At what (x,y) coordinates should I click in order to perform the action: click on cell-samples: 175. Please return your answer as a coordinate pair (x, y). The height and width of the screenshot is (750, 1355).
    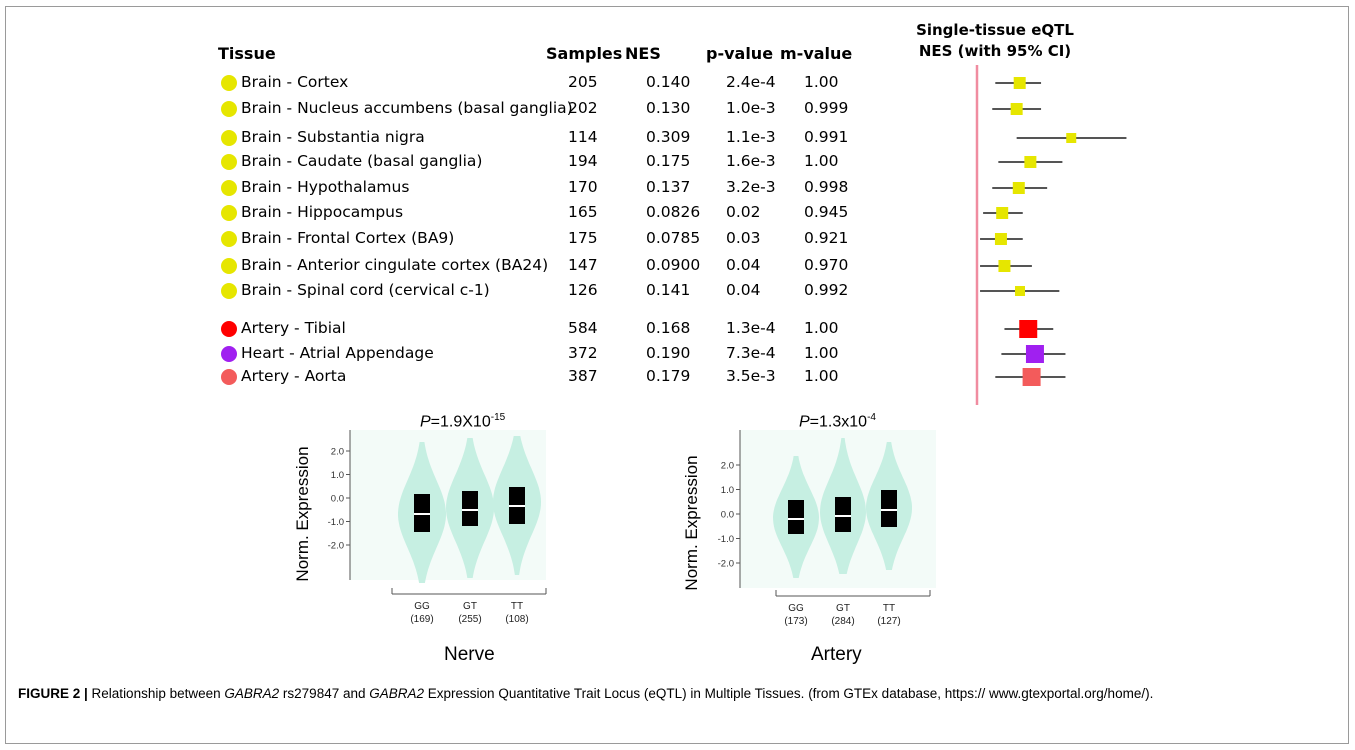
    Looking at the image, I should click on (583, 238).